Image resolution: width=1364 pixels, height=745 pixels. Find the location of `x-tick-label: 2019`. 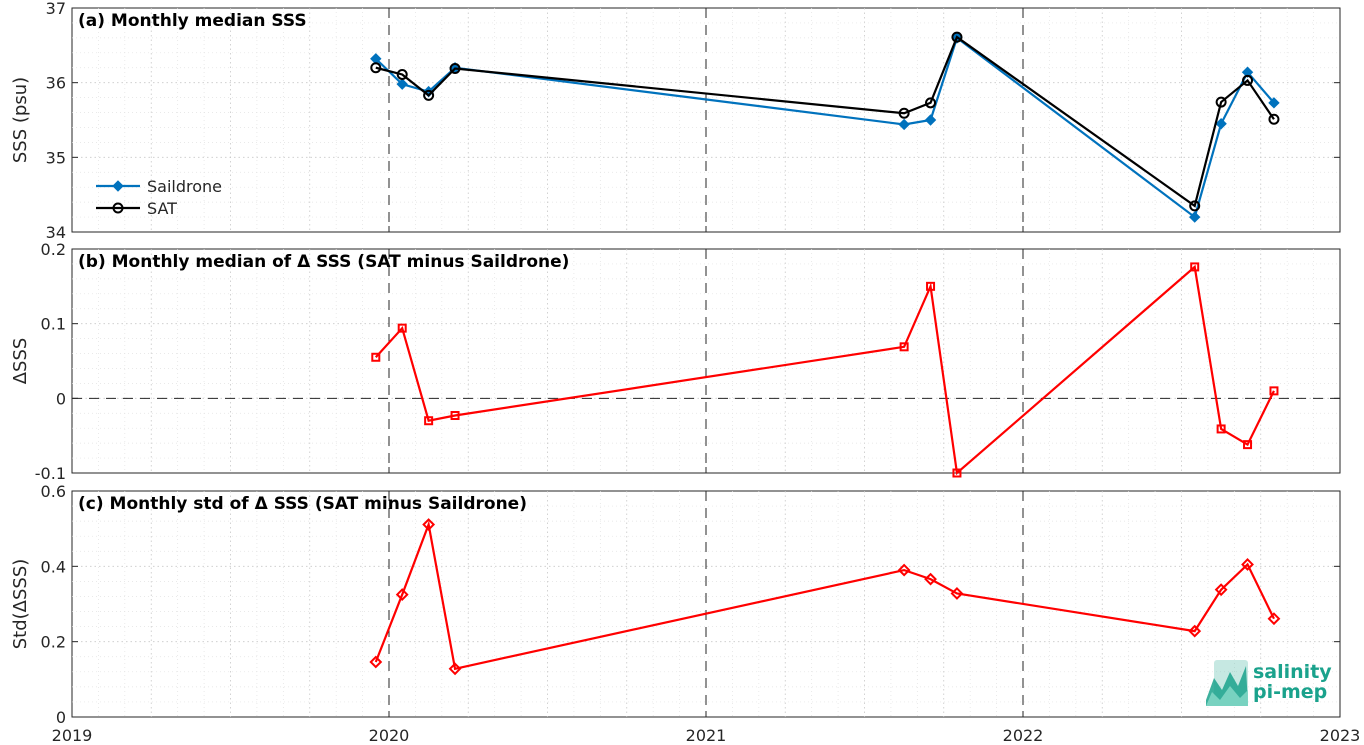

x-tick-label: 2019 is located at coordinates (72, 735).